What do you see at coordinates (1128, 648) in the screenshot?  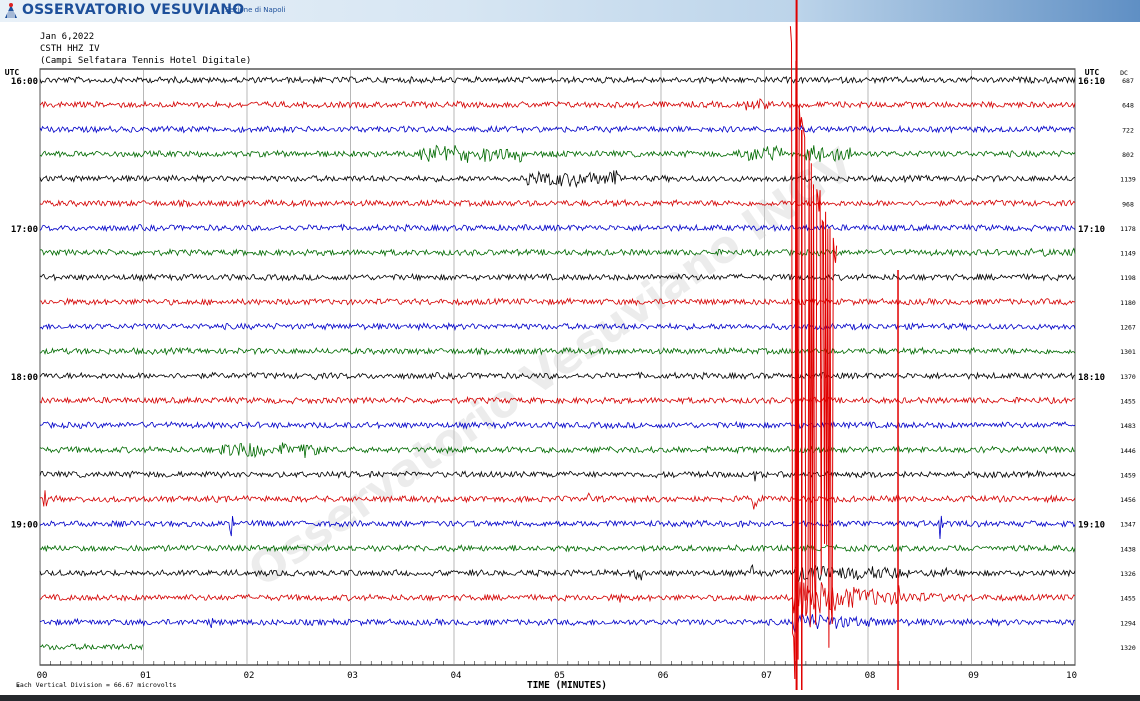 I see `dc-value: 1320` at bounding box center [1128, 648].